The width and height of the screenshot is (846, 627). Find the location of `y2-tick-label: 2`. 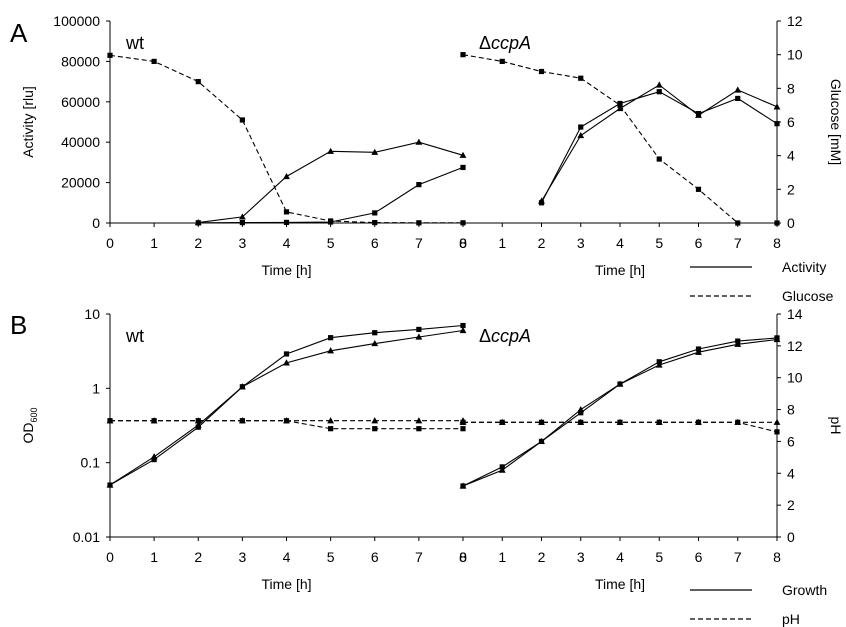

y2-tick-label: 2 is located at coordinates (791, 189).